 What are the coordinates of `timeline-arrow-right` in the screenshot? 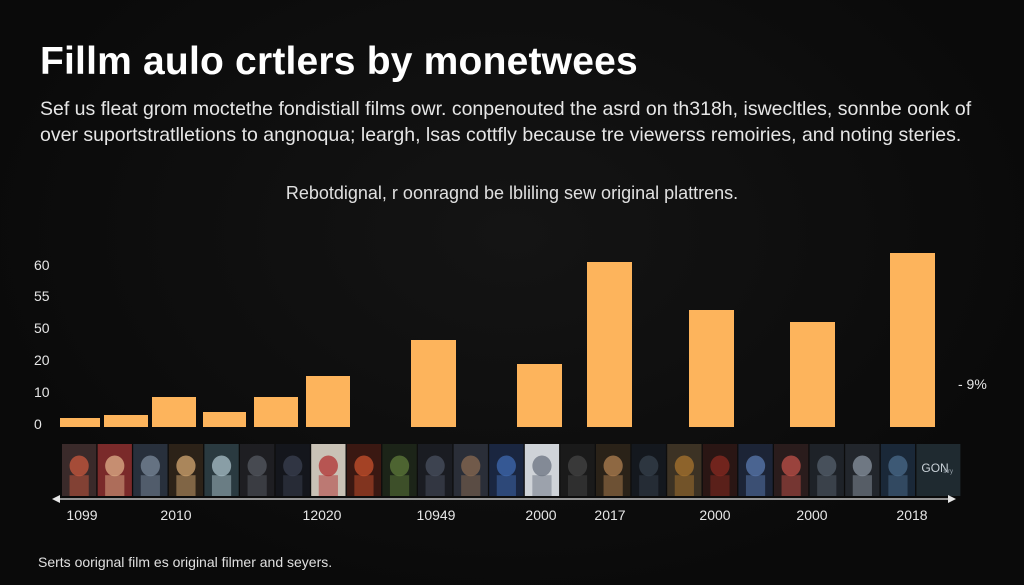 It's located at (952, 499).